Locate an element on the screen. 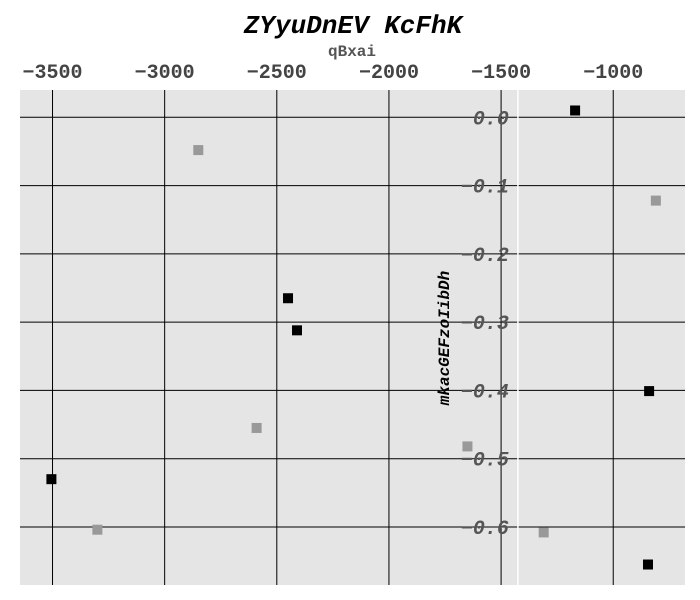 This screenshot has width=700, height=600. x-tick-label: −1000 is located at coordinates (613, 73).